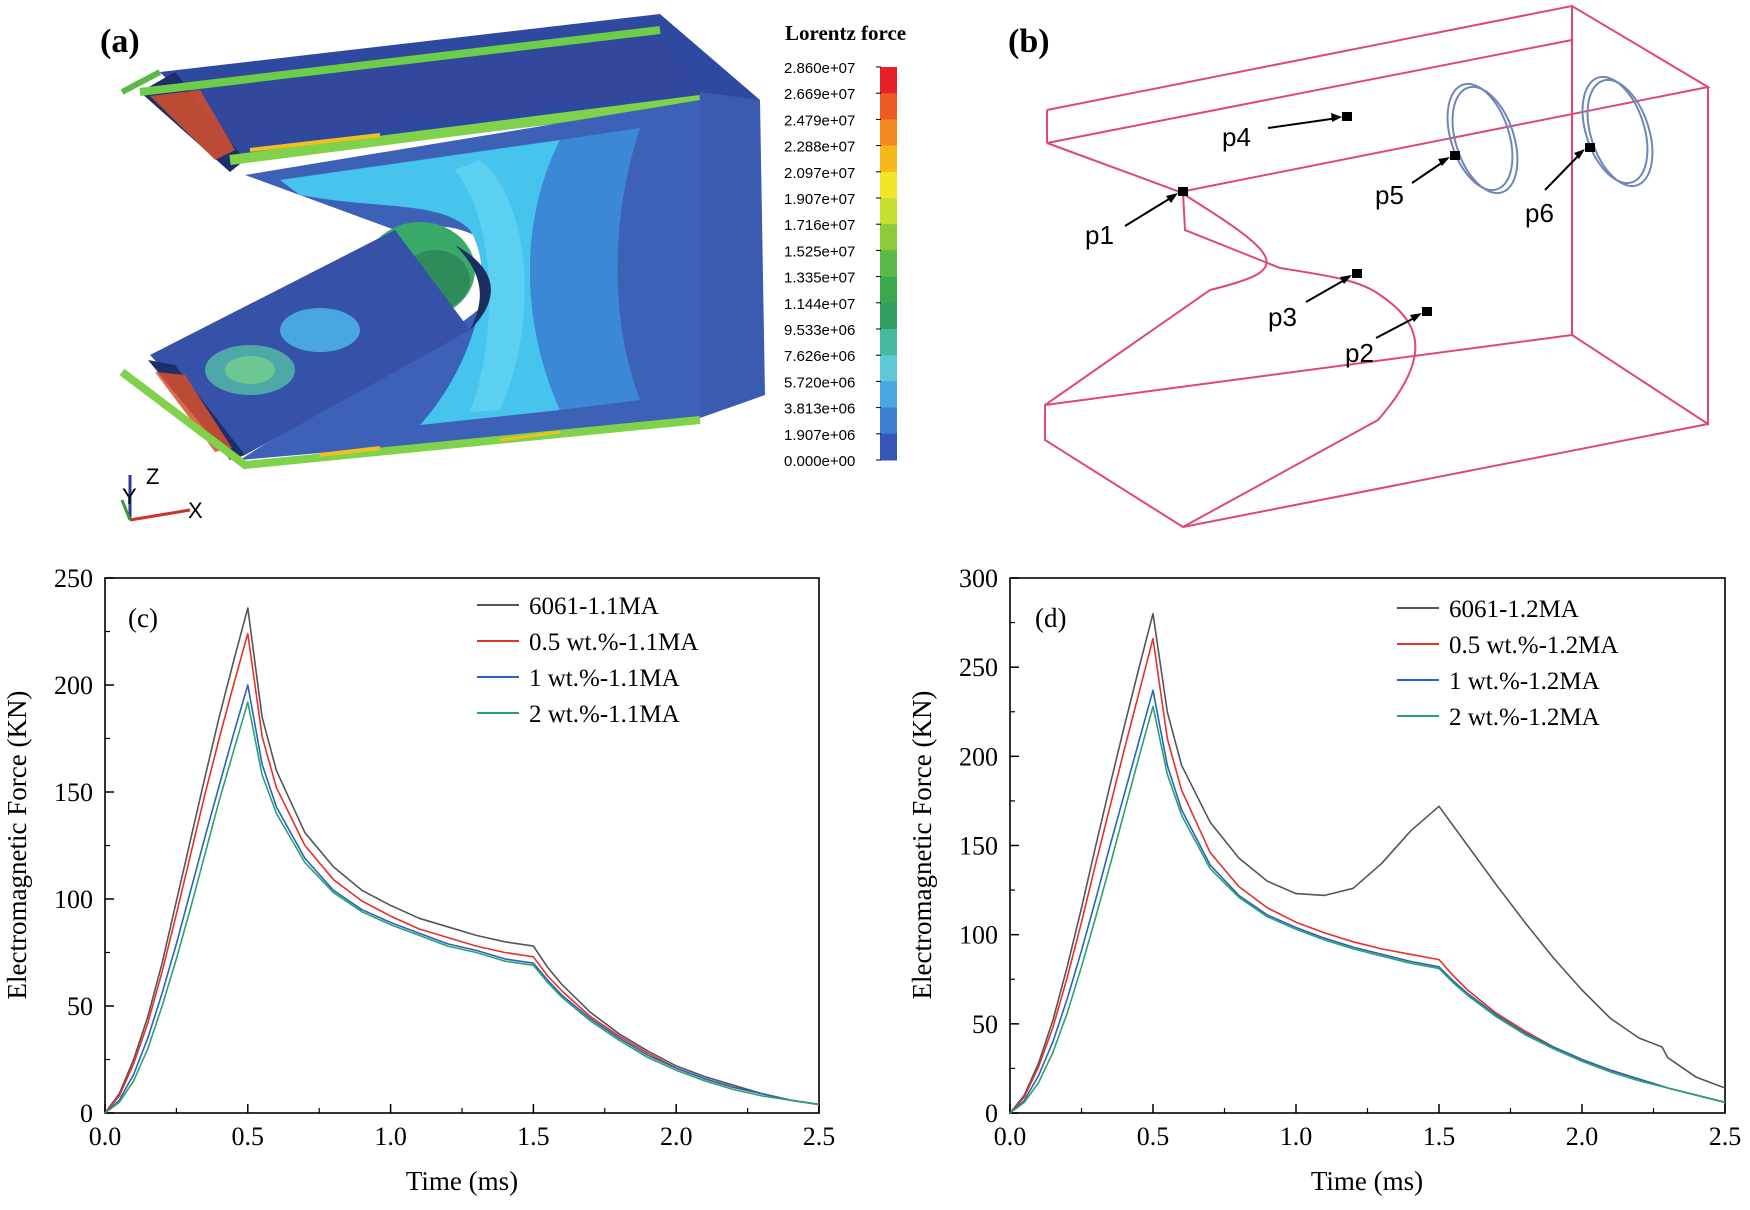 The height and width of the screenshot is (1210, 1750). Describe the element at coordinates (1368, 1127) in the screenshot. I see `chart-d-x-ticks: 0.0 0.5 1.0 1.5 2.0 2.5` at that location.